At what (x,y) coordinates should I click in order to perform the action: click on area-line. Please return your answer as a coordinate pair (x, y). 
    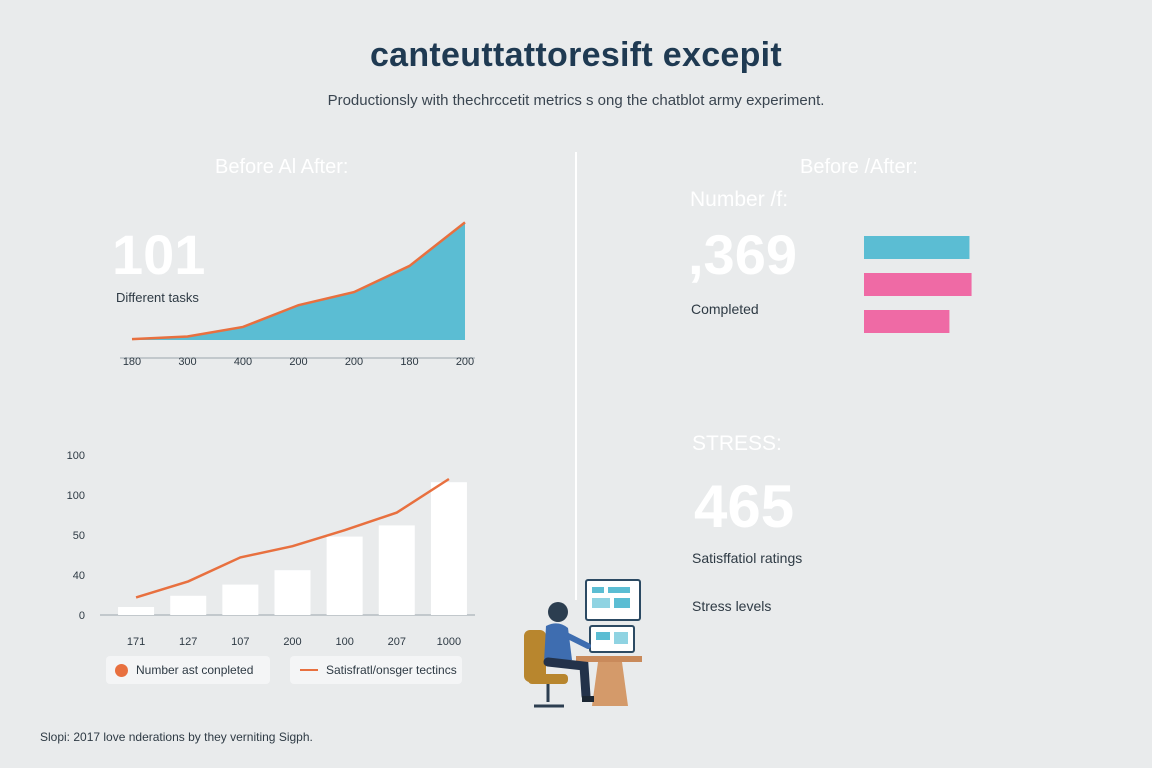
    Looking at the image, I should click on (298, 281).